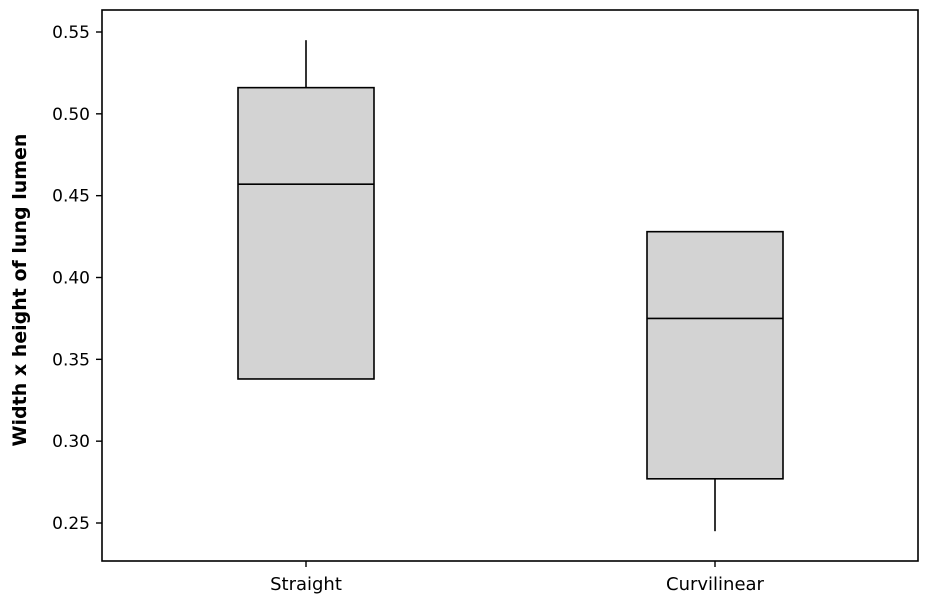 The image size is (931, 603). What do you see at coordinates (517, 578) in the screenshot?
I see `x-axis: Straight Curvilinear` at bounding box center [517, 578].